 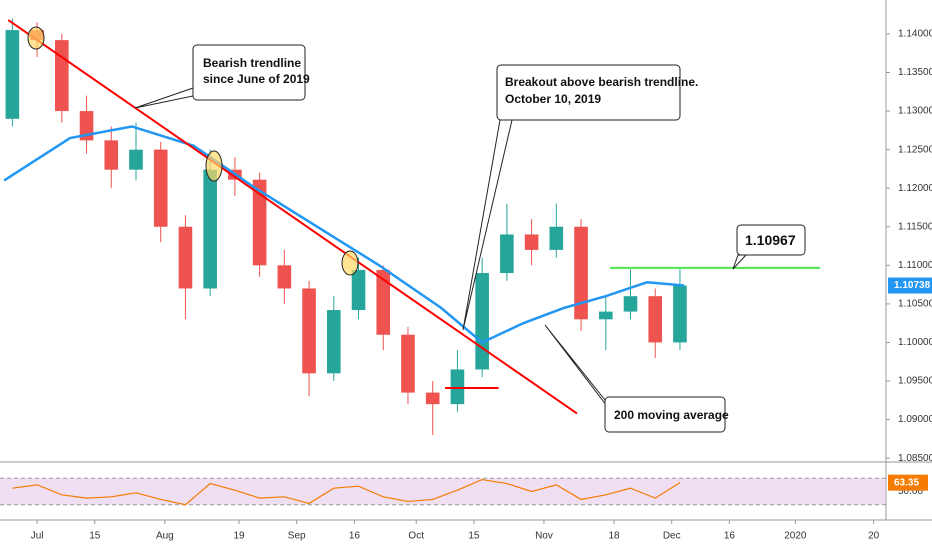 What do you see at coordinates (915, 34) in the screenshot?
I see `y-tick-label: 1.14000` at bounding box center [915, 34].